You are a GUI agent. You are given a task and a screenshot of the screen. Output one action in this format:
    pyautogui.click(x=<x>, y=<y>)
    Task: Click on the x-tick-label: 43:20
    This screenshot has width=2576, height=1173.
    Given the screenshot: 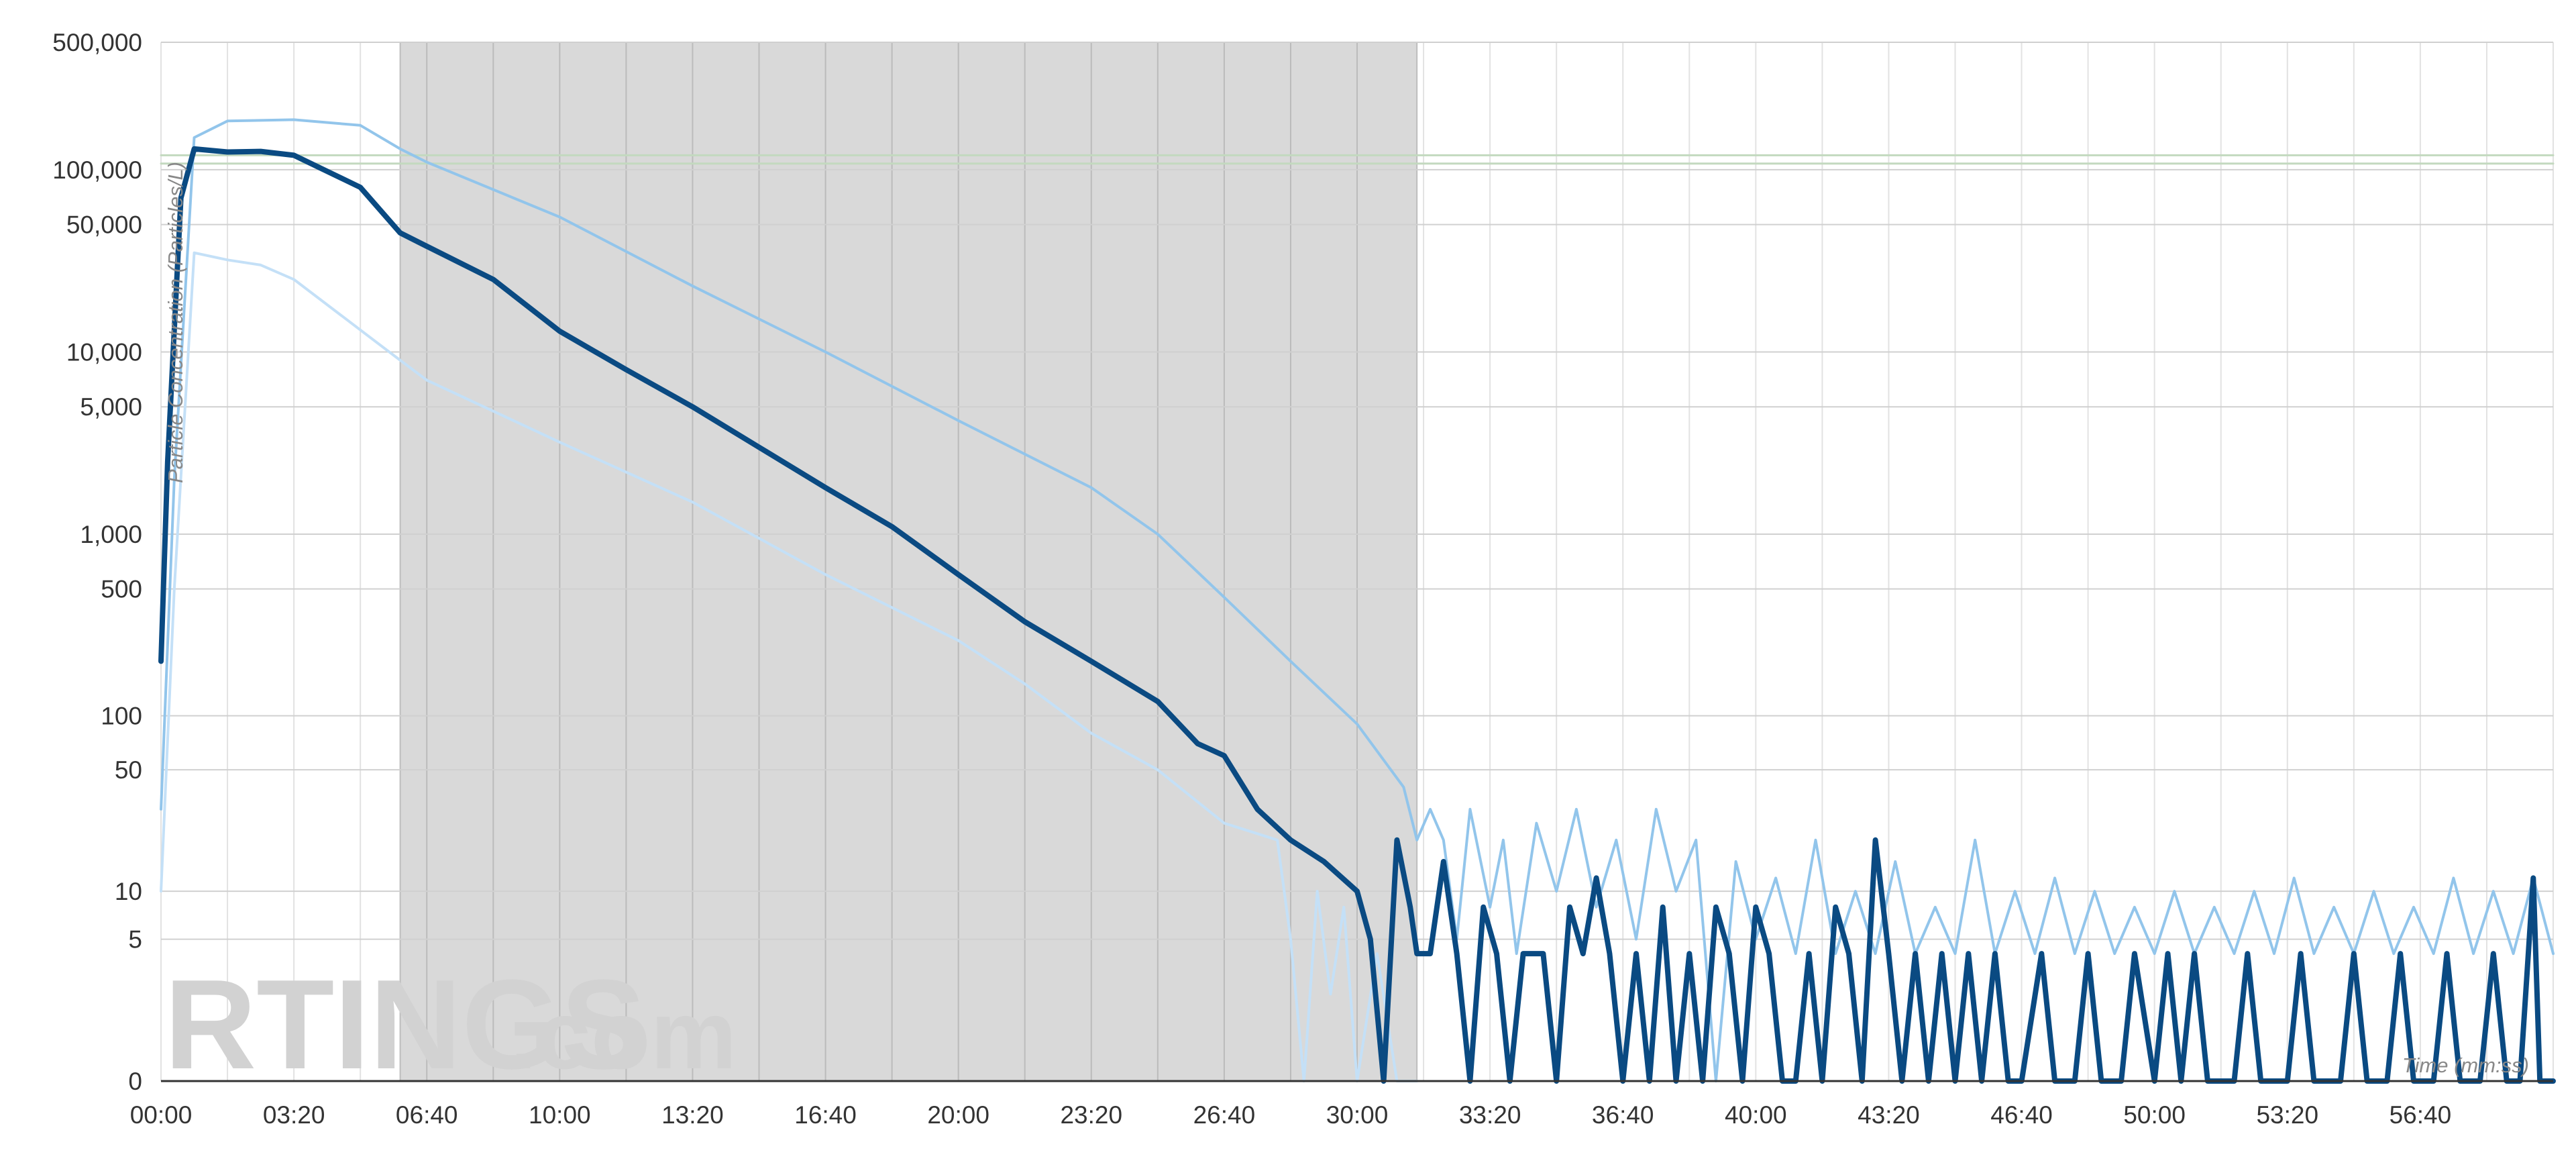 What is the action you would take?
    pyautogui.click(x=1889, y=1115)
    